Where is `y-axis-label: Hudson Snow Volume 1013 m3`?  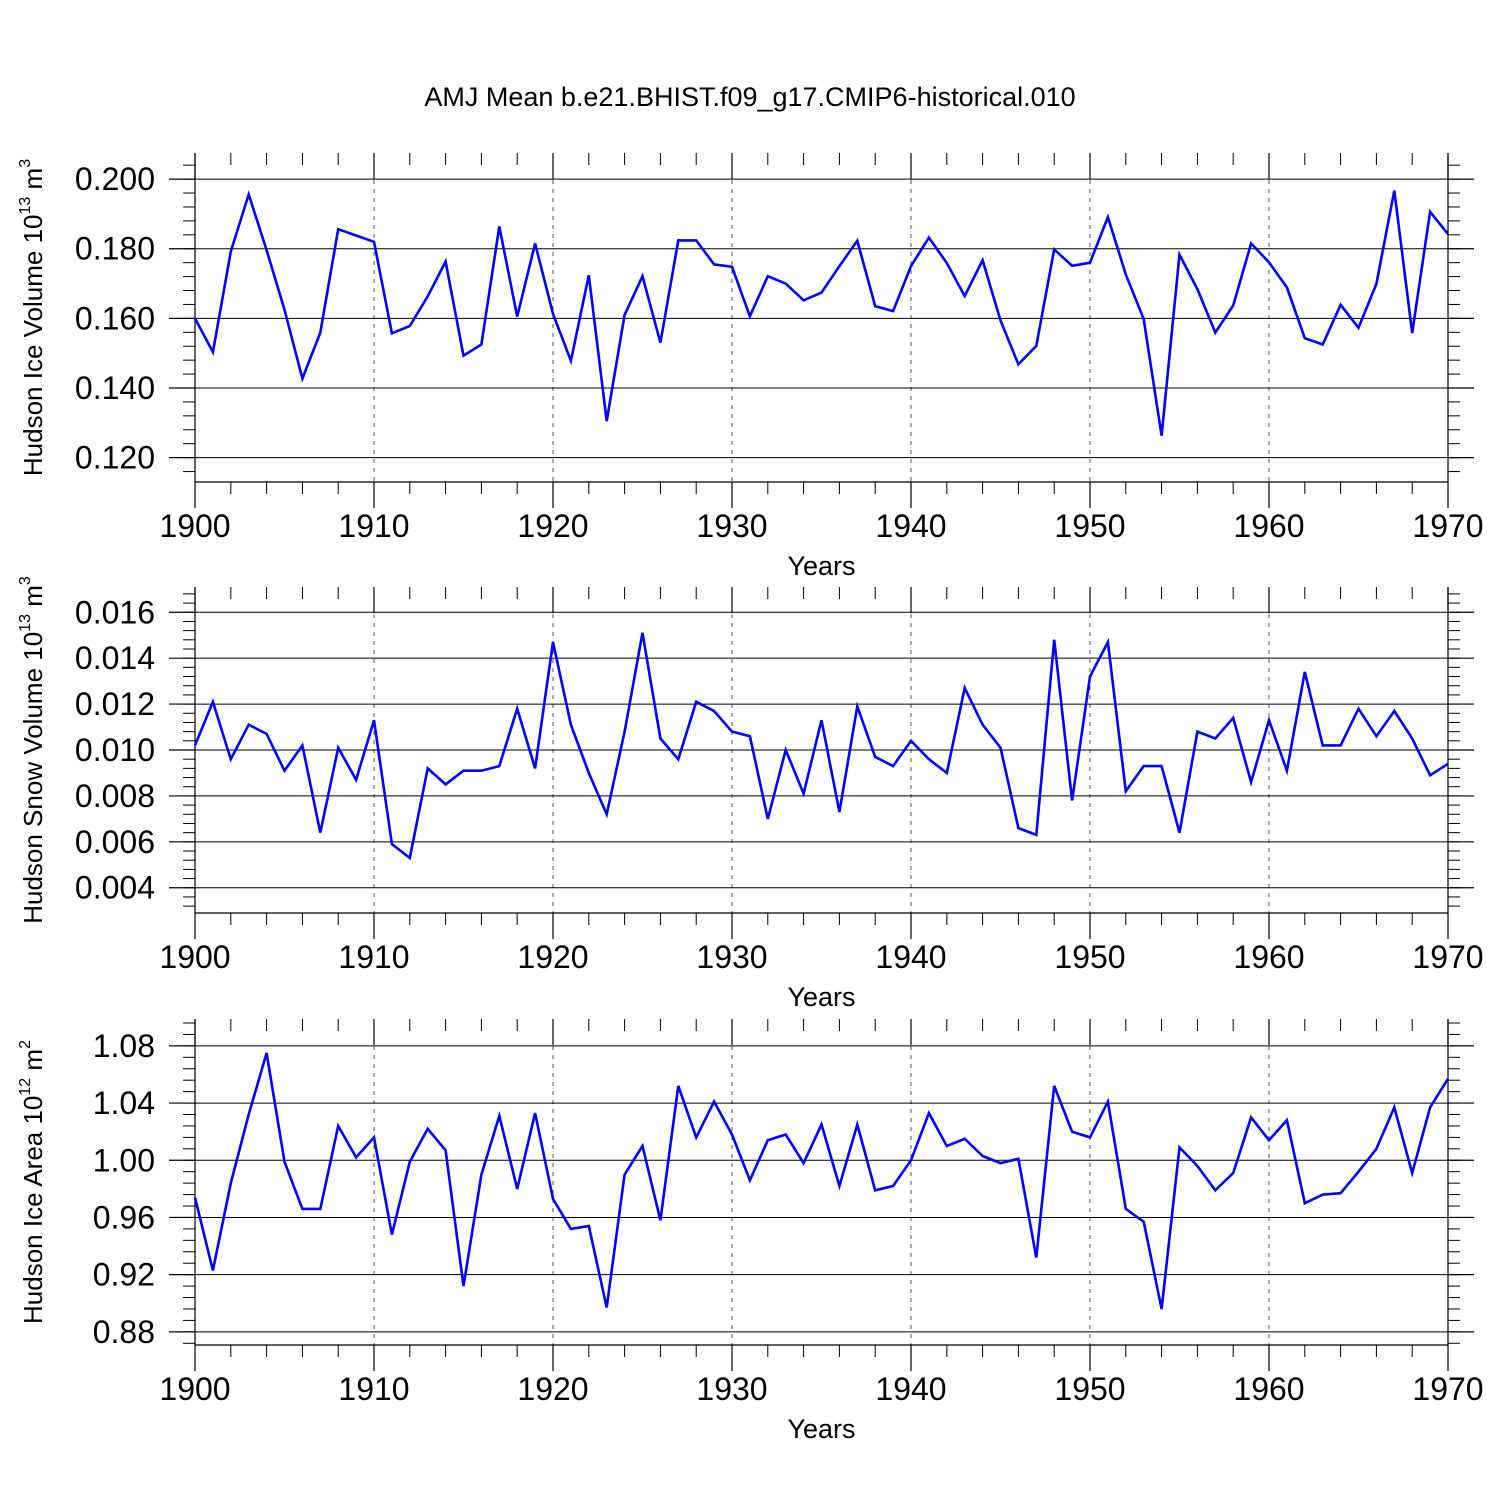 y-axis-label: Hudson Snow Volume 1013 m3 is located at coordinates (32, 750).